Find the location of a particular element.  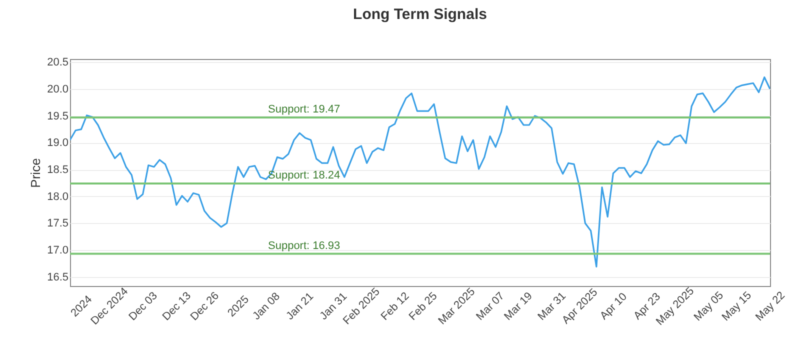

y-tick-label: 17.0 is located at coordinates (57, 250).